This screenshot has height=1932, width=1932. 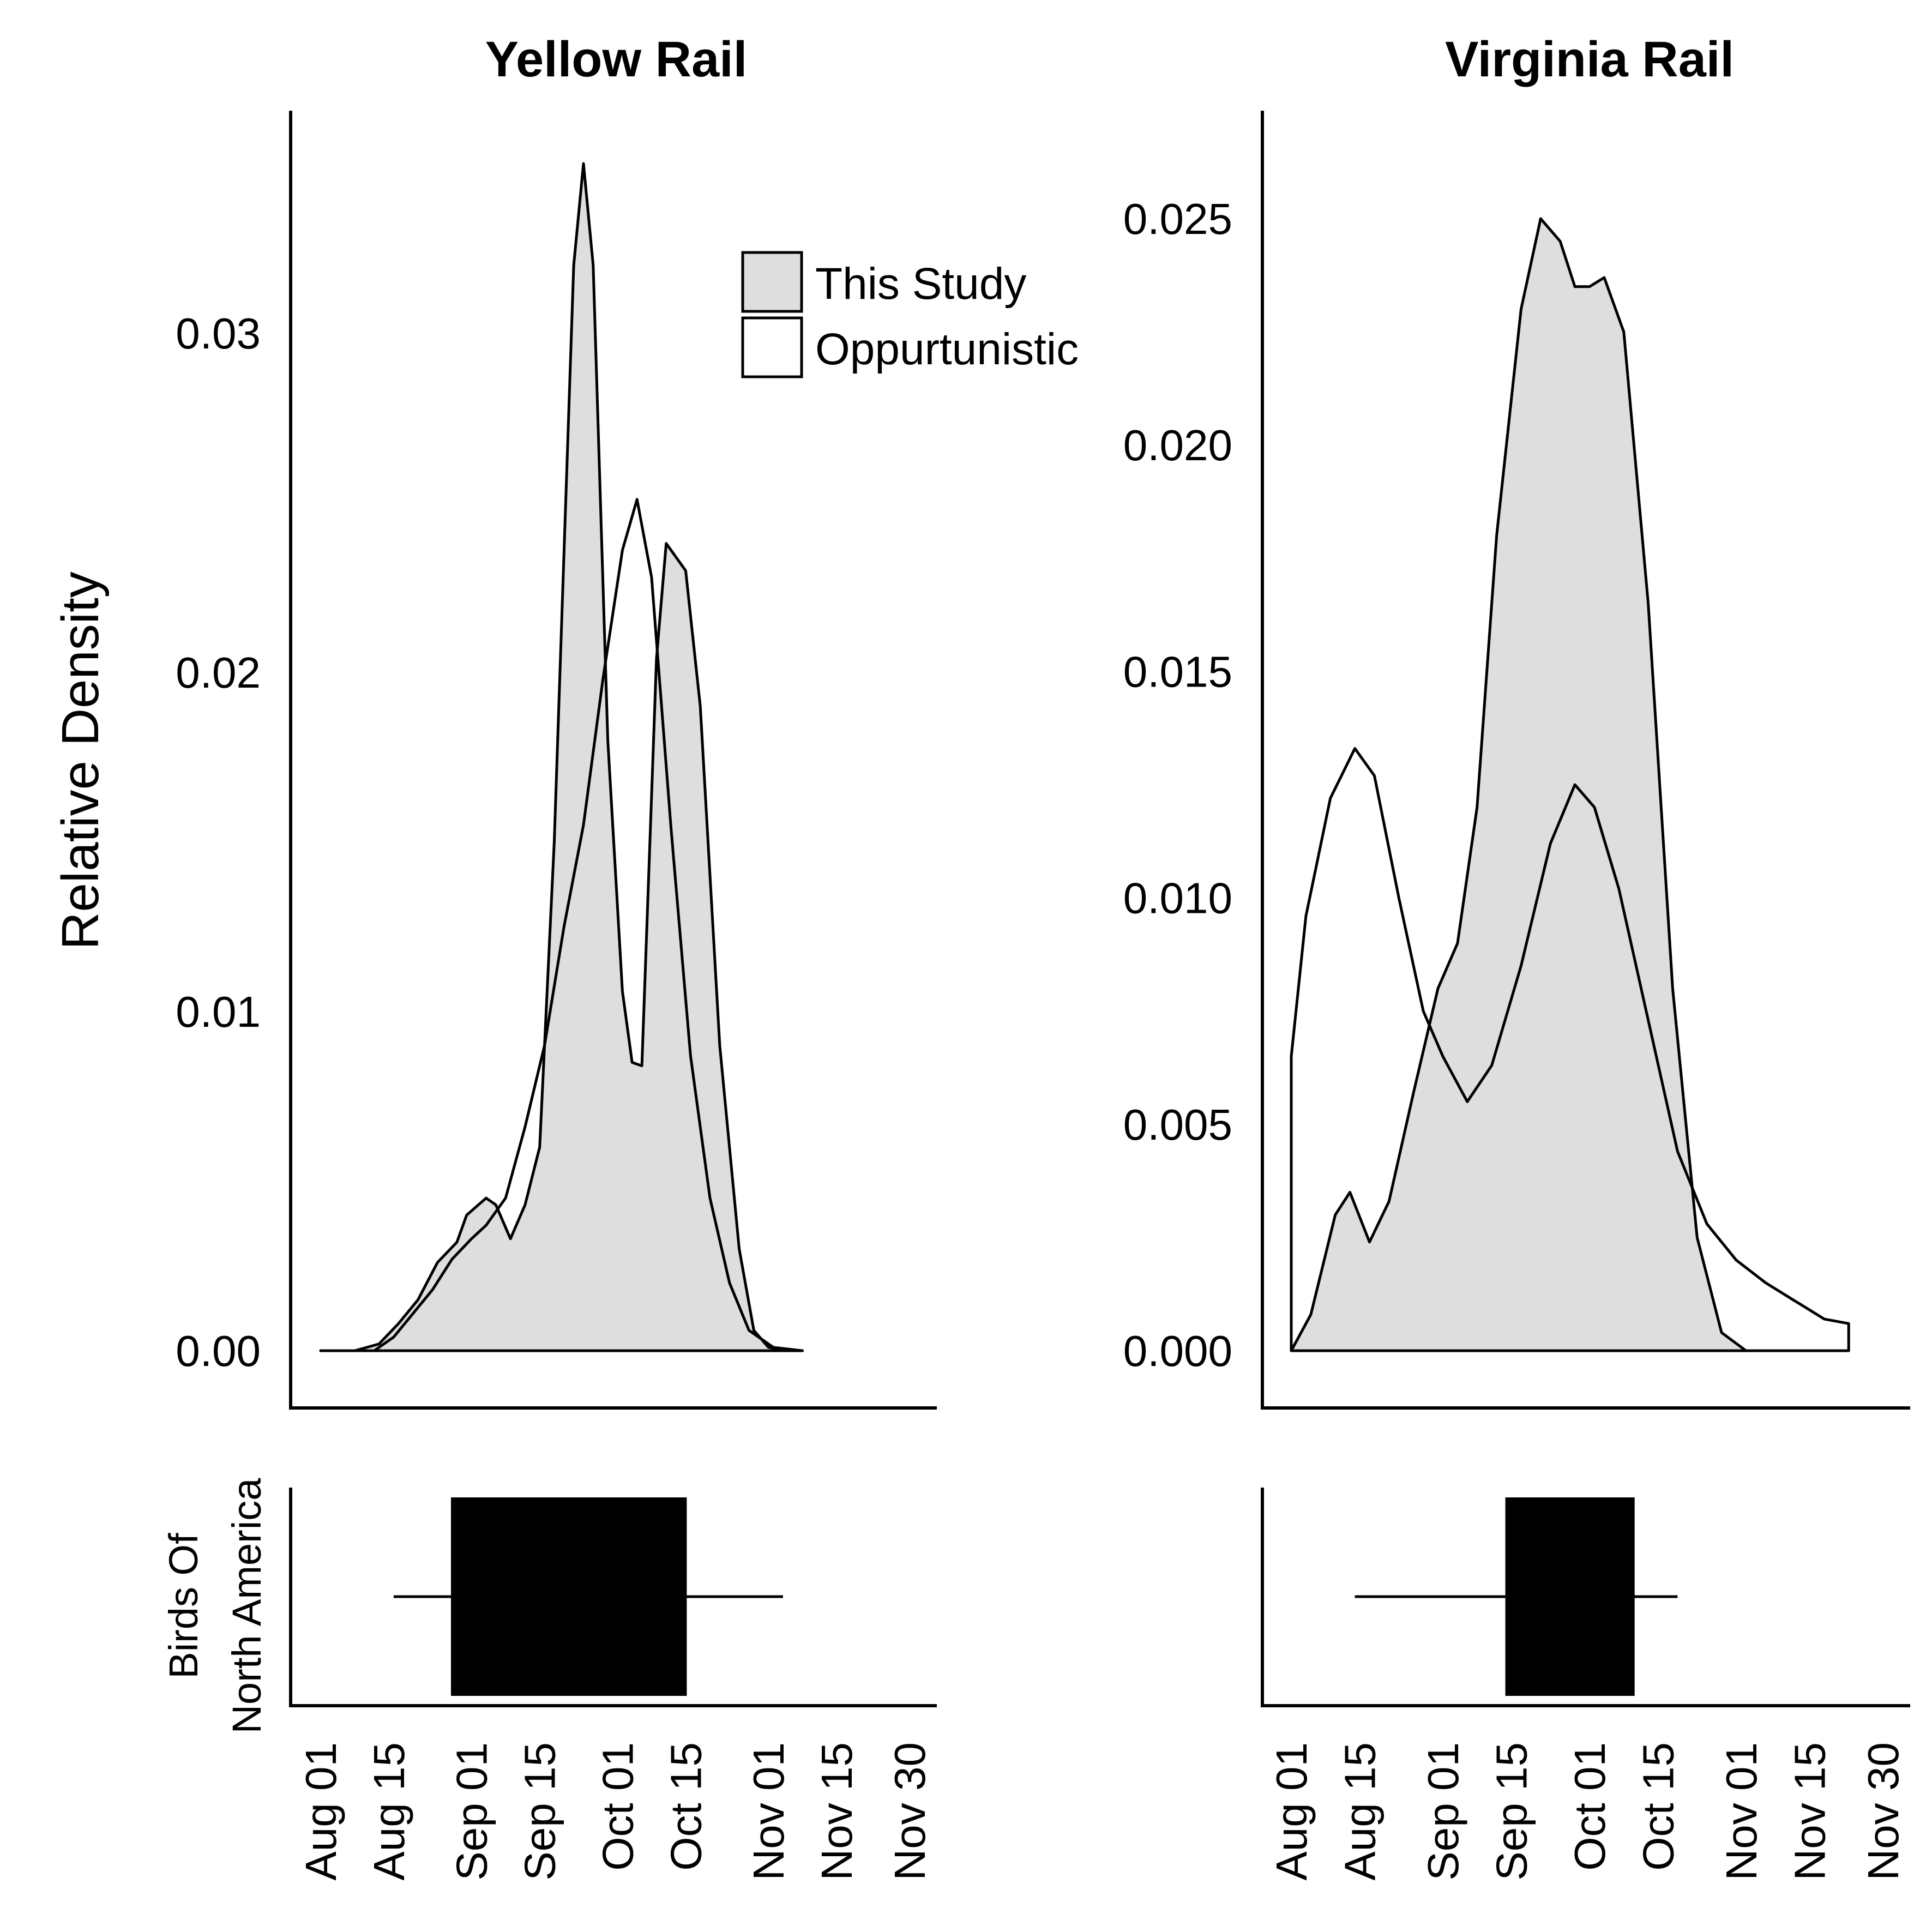 I want to click on density-y-axis-label: Relative Density, so click(x=80, y=760).